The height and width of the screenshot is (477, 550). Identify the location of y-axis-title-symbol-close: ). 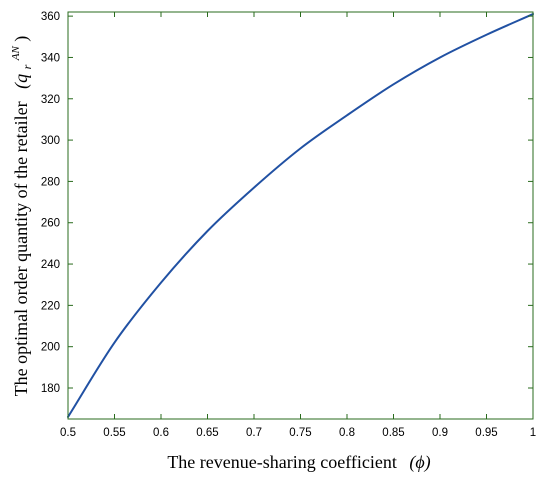
(21, 39).